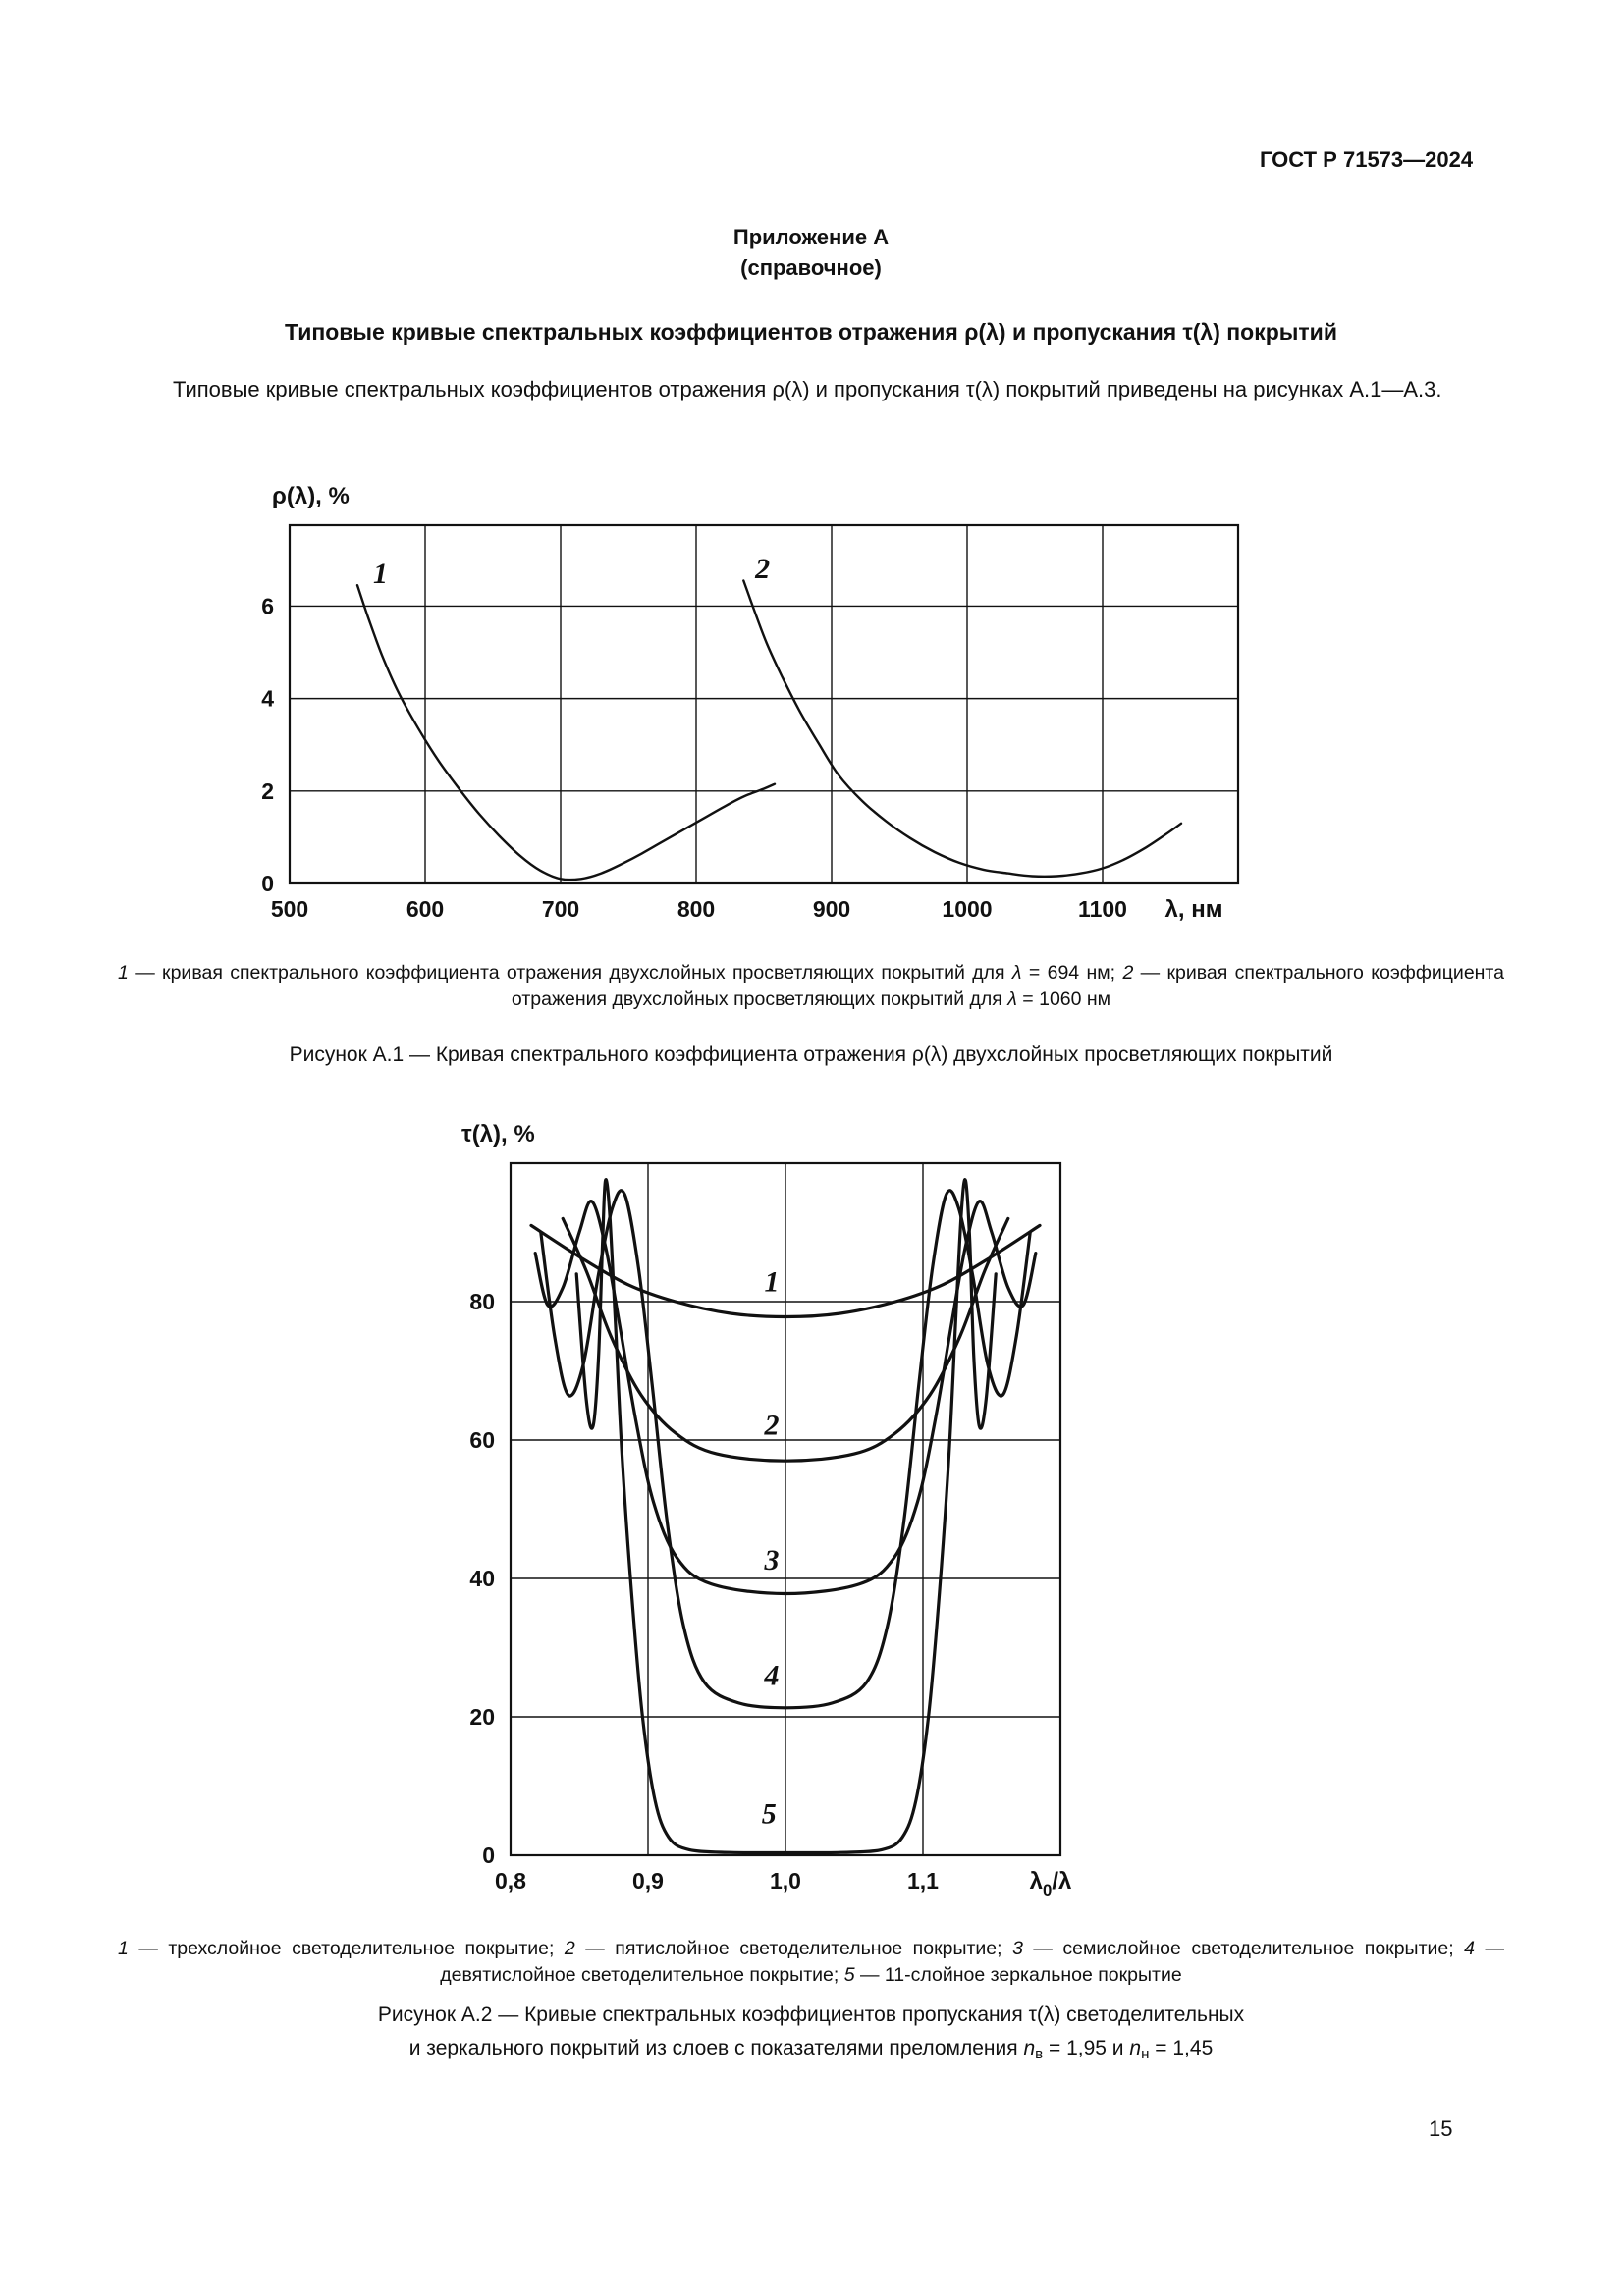  I want to click on x-tick-label: 700, so click(560, 909).